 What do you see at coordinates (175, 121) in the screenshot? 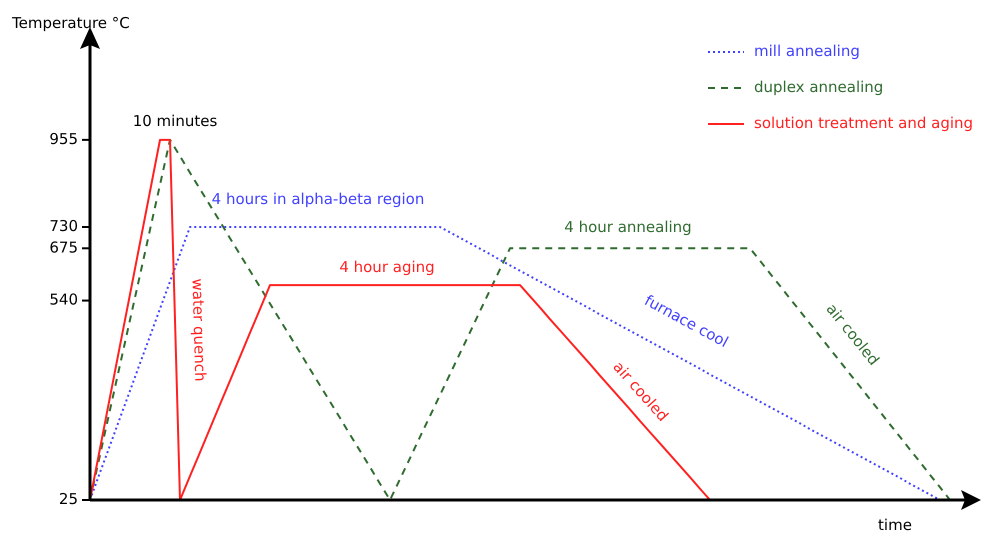
I see `annotation: 10 minutes` at bounding box center [175, 121].